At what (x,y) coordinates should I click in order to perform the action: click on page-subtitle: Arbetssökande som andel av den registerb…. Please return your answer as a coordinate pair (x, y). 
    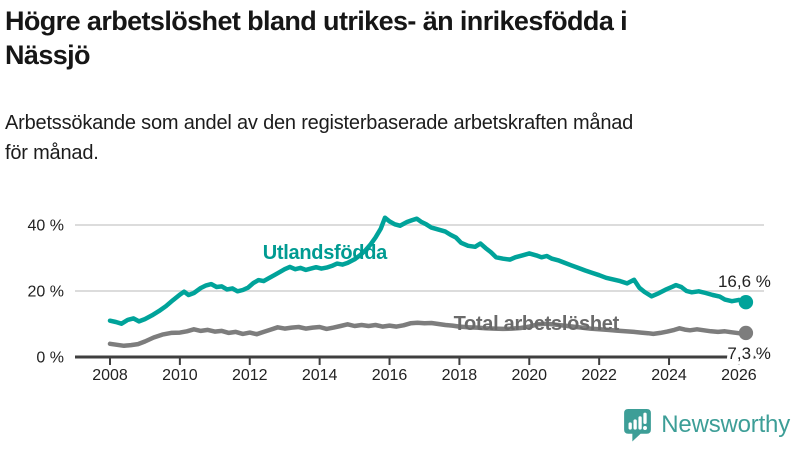
    Looking at the image, I should click on (319, 138).